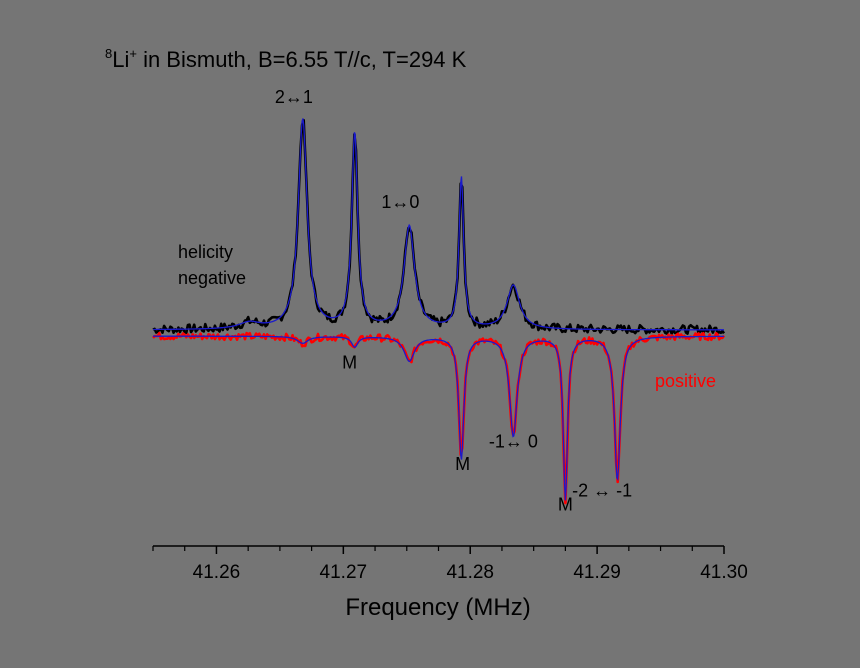 The width and height of the screenshot is (860, 668). Describe the element at coordinates (302, 59) in the screenshot. I see `title-rest: in Bismuth, B=6.55 T//c, T=294 K` at that location.